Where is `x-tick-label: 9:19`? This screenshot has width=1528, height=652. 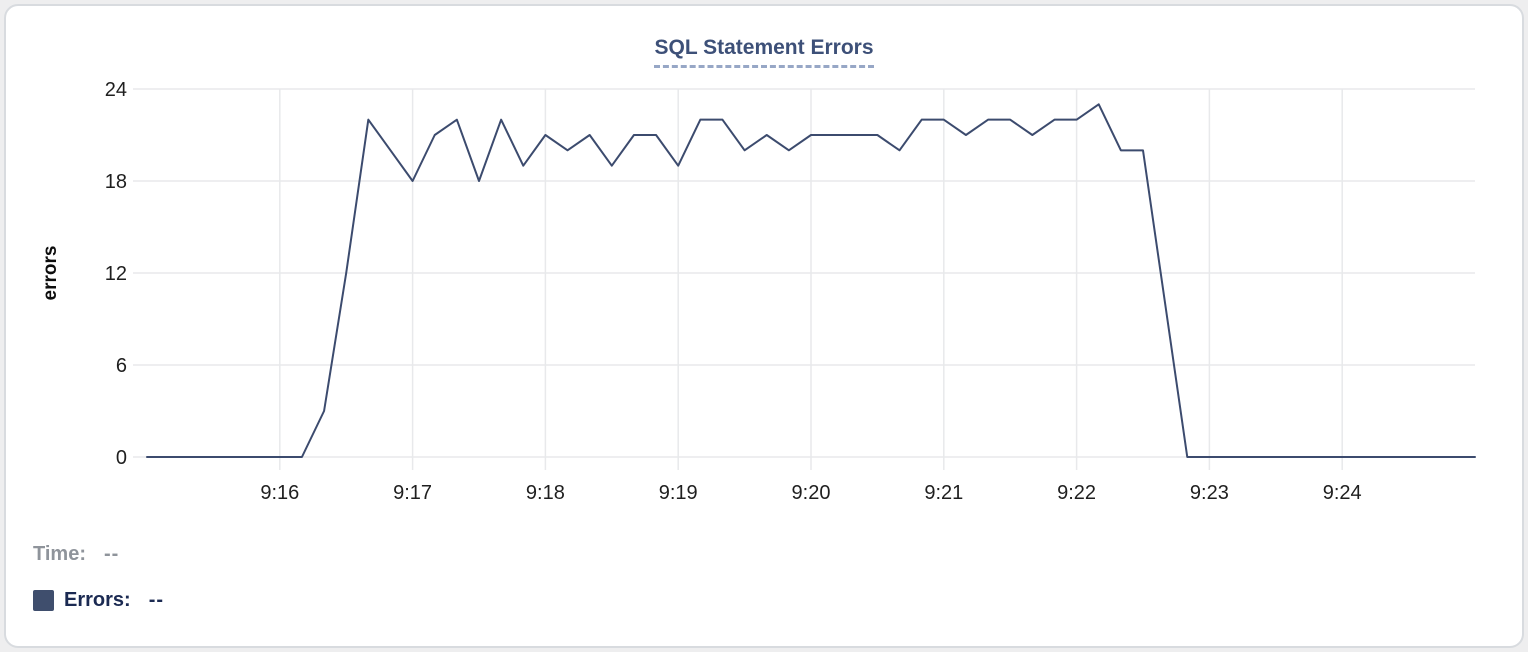 x-tick-label: 9:19 is located at coordinates (678, 493).